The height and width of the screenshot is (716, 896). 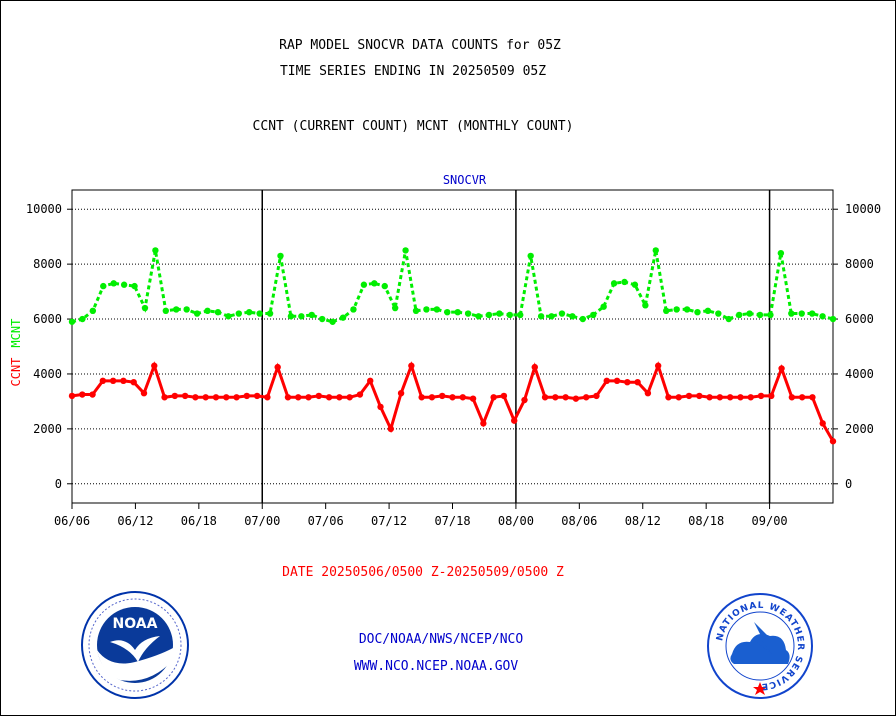 I want to click on x-tick-label: 07/00, so click(x=262, y=521).